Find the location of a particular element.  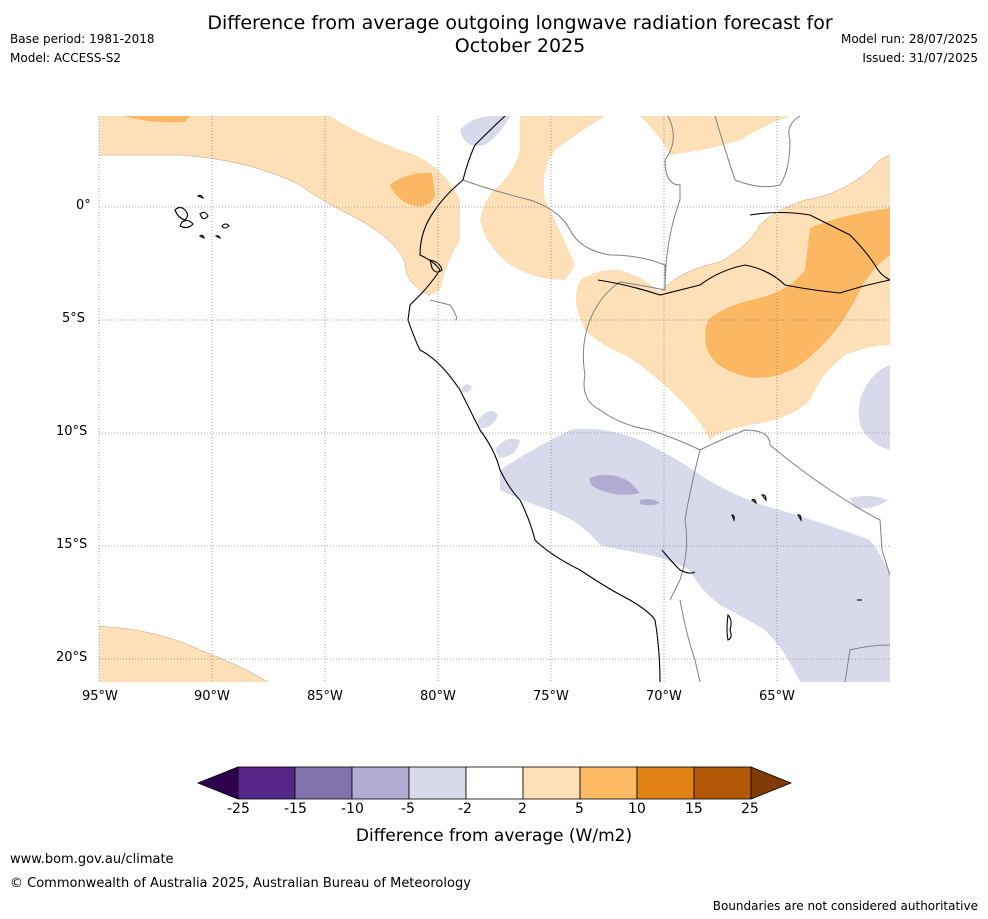

anomaly-positive-venezuela is located at coordinates (715, 135).